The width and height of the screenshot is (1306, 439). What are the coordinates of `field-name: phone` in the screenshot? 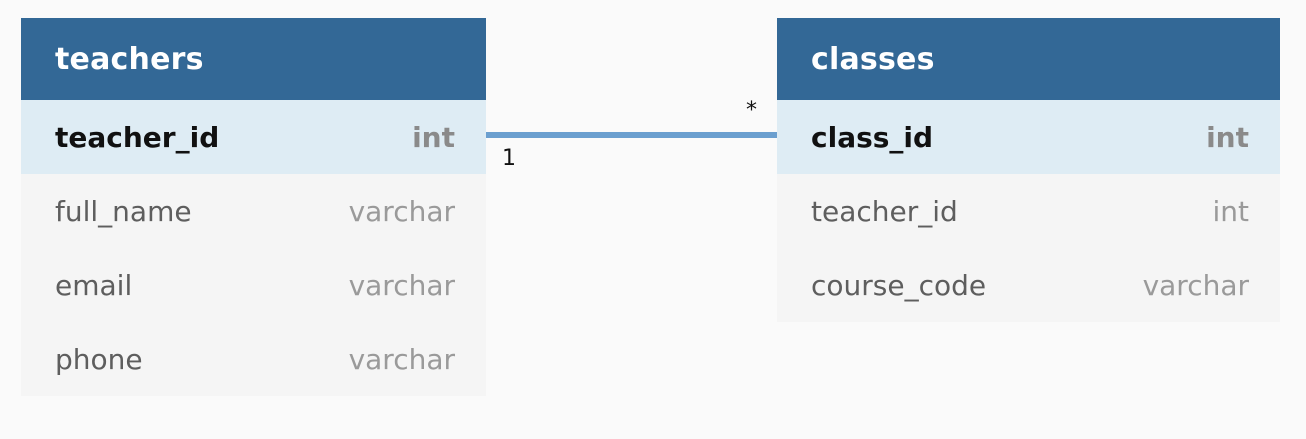 It's located at (99, 359).